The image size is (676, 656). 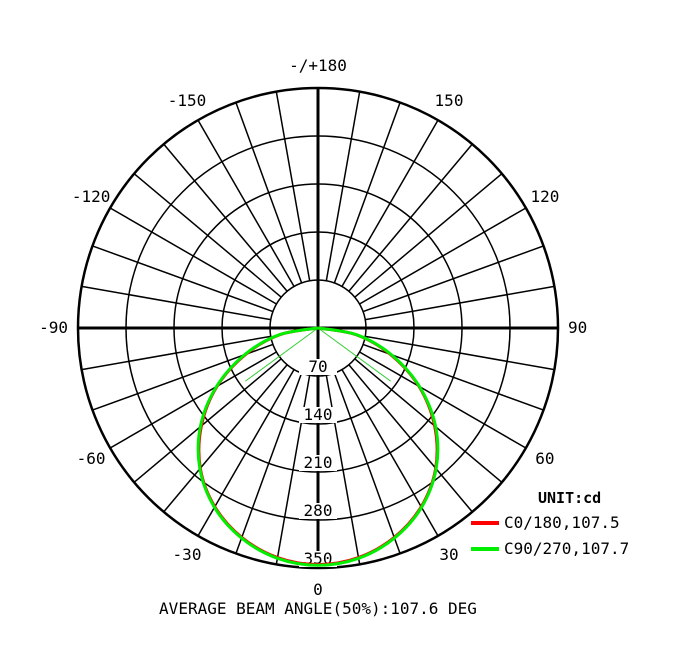 I want to click on angle-label: -30, so click(x=187, y=554).